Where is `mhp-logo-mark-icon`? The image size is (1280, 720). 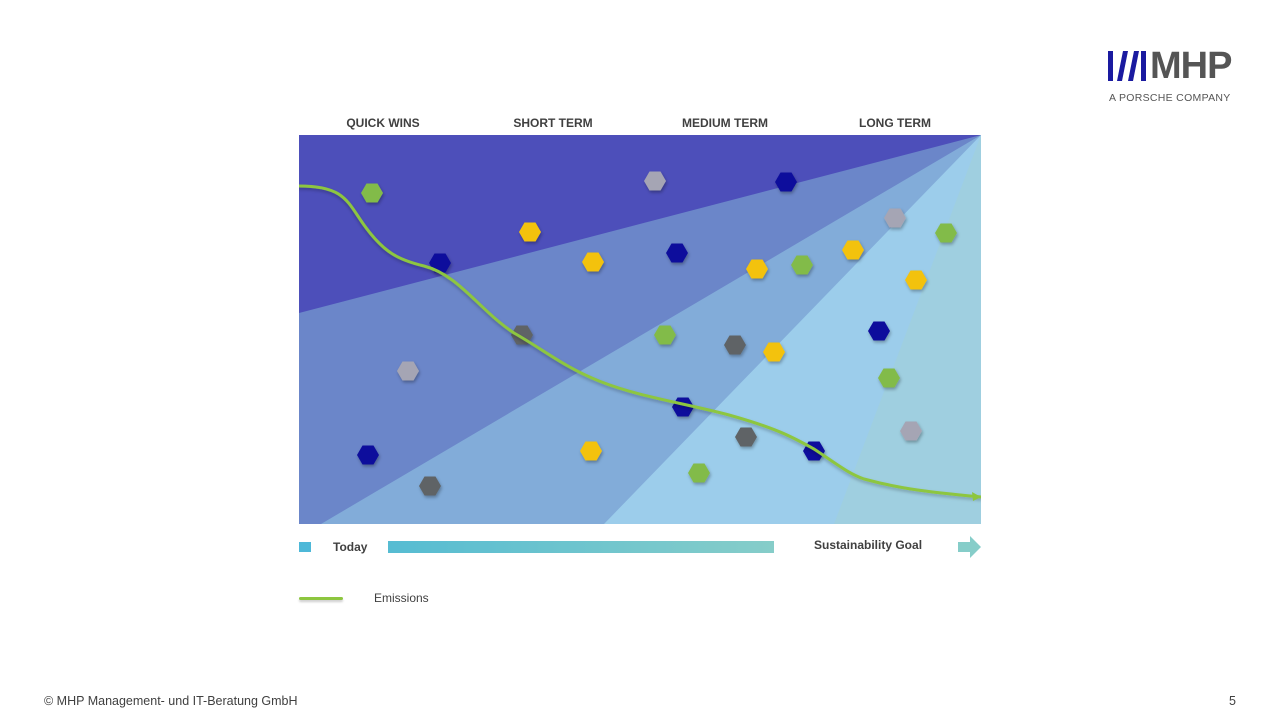
mhp-logo-mark-icon is located at coordinates (1127, 66).